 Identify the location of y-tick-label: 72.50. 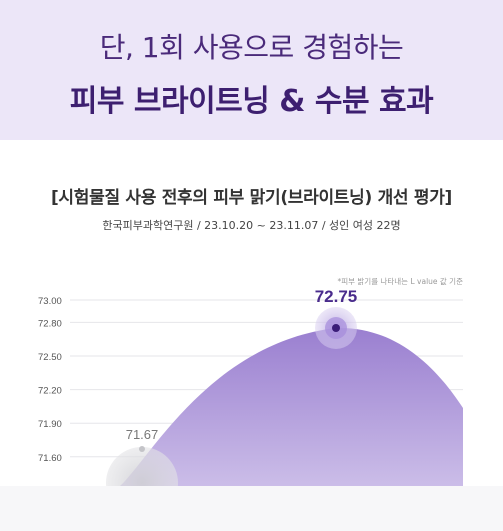
(50, 357).